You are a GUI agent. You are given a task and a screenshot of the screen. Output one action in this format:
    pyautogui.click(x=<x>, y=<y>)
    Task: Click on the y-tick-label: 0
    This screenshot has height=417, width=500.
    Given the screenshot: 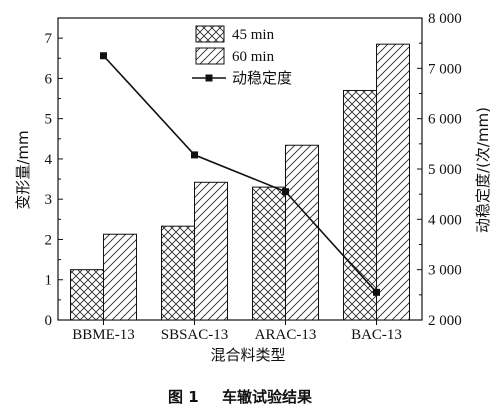 What is the action you would take?
    pyautogui.click(x=49, y=321)
    